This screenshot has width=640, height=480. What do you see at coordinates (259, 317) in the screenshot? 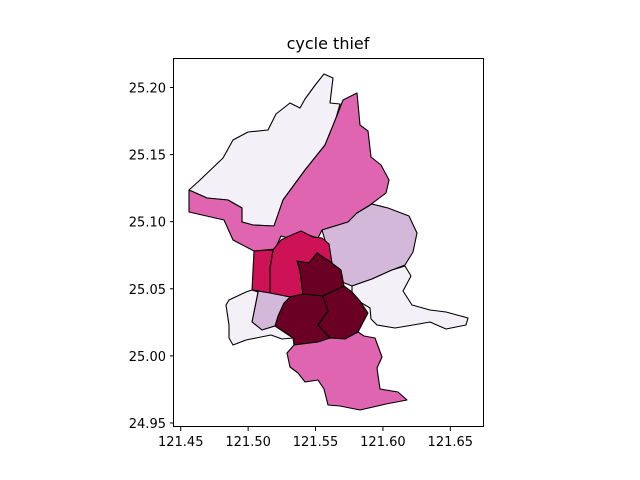
I see `district-wanhua` at bounding box center [259, 317].